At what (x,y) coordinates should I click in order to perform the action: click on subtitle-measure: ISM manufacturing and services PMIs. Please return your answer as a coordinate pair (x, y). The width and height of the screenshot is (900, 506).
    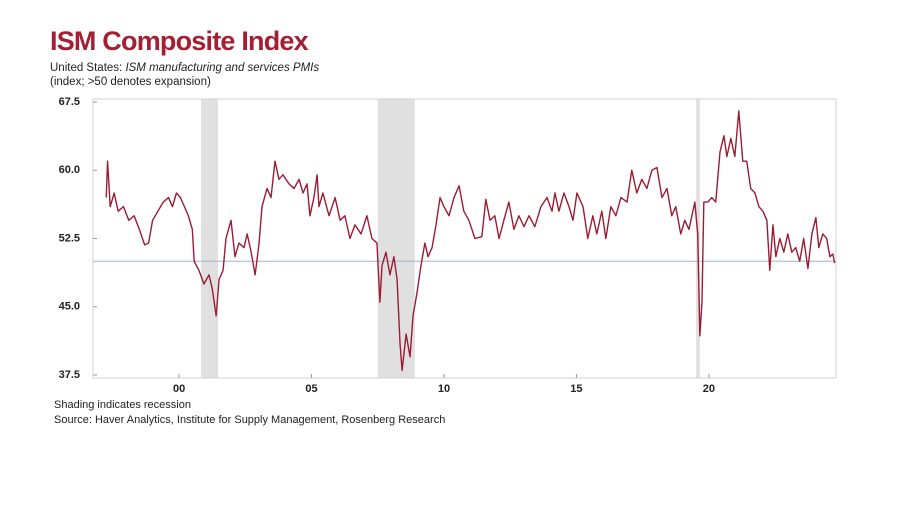
    Looking at the image, I should click on (222, 68).